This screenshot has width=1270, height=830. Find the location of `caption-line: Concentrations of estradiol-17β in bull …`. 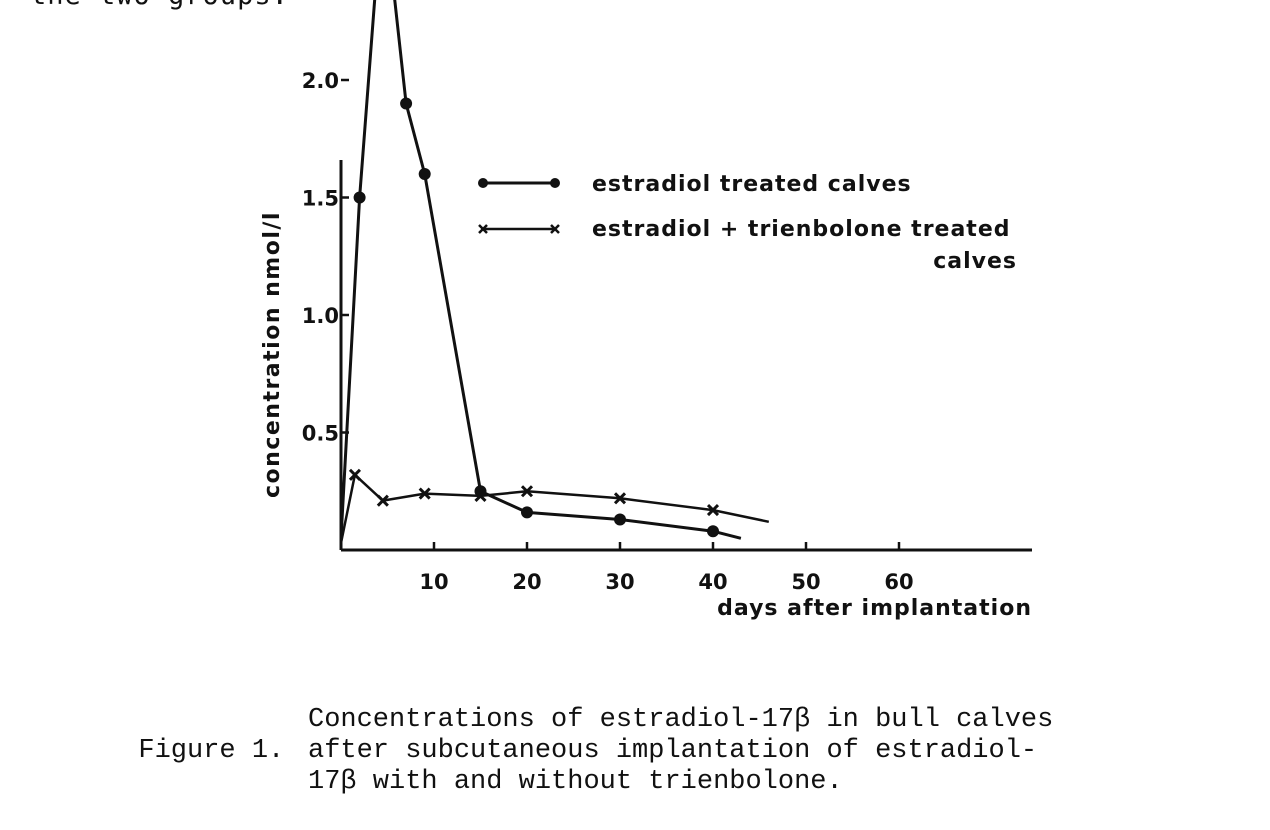

caption-line: Concentrations of estradiol-17β in bull … is located at coordinates (681, 720).